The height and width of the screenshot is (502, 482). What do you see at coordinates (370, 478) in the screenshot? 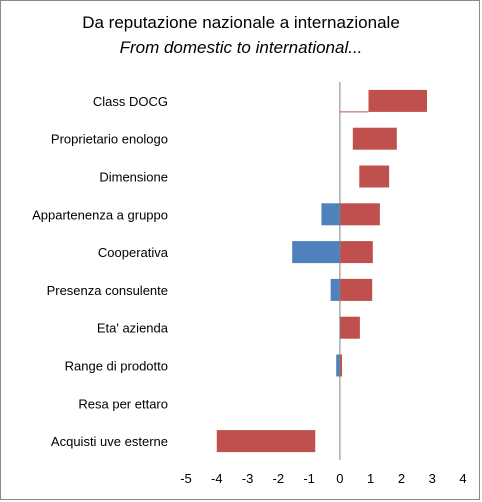
I see `x-tick-label: 1` at bounding box center [370, 478].